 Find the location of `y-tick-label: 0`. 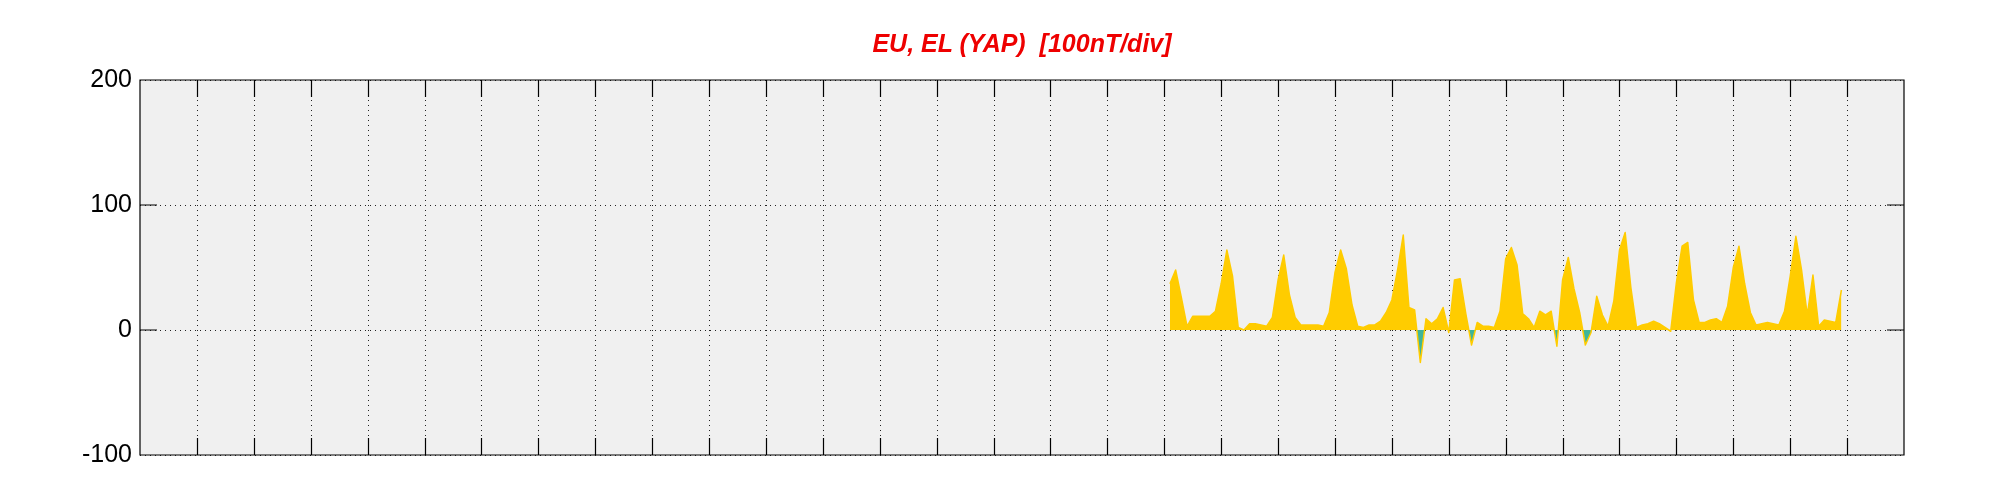

y-tick-label: 0 is located at coordinates (125, 327).